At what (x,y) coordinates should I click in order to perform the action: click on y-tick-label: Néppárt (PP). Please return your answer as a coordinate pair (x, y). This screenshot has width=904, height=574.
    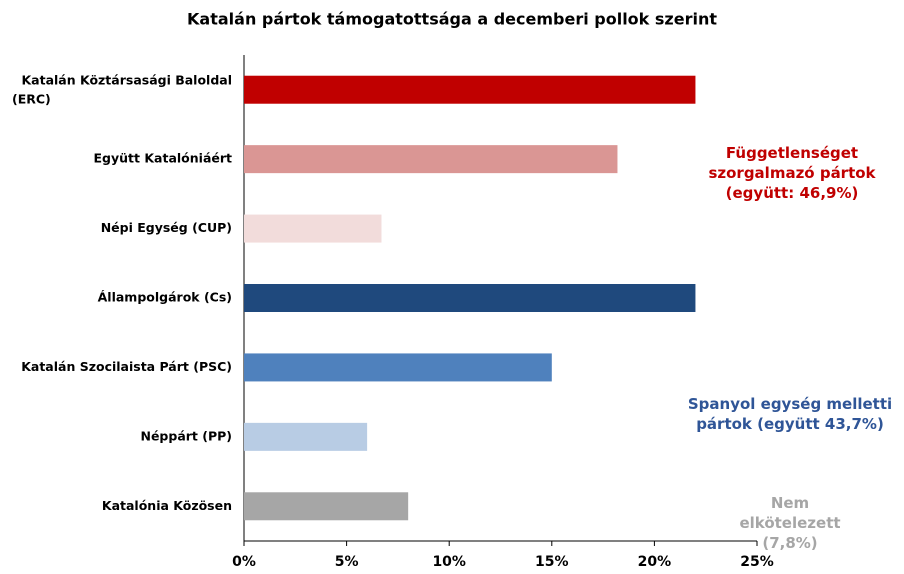
    Looking at the image, I should click on (186, 435).